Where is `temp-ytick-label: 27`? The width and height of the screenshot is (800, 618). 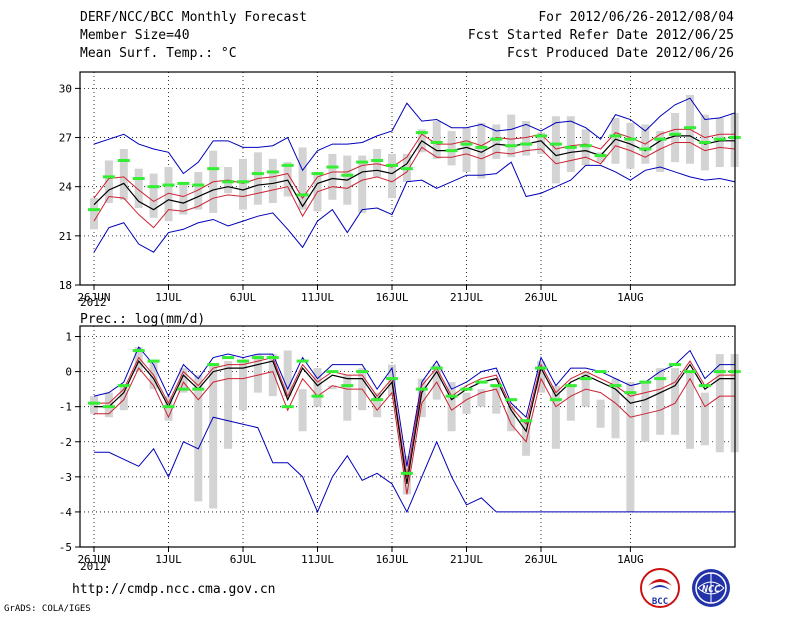 temp-ytick-label: 27 is located at coordinates (65, 138).